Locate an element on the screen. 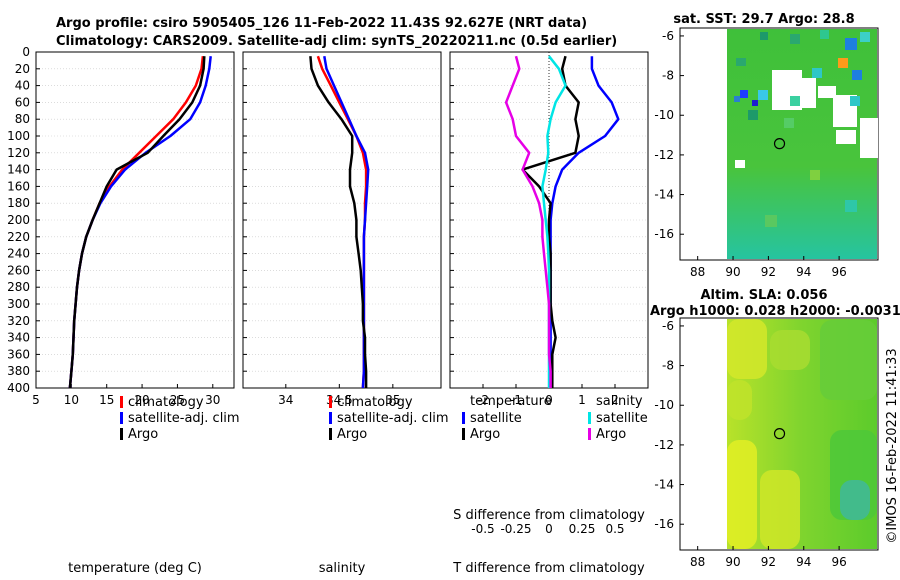 Image resolution: width=900 pixels, height=580 pixels. depth-tick-label: 80 is located at coordinates (22, 119).